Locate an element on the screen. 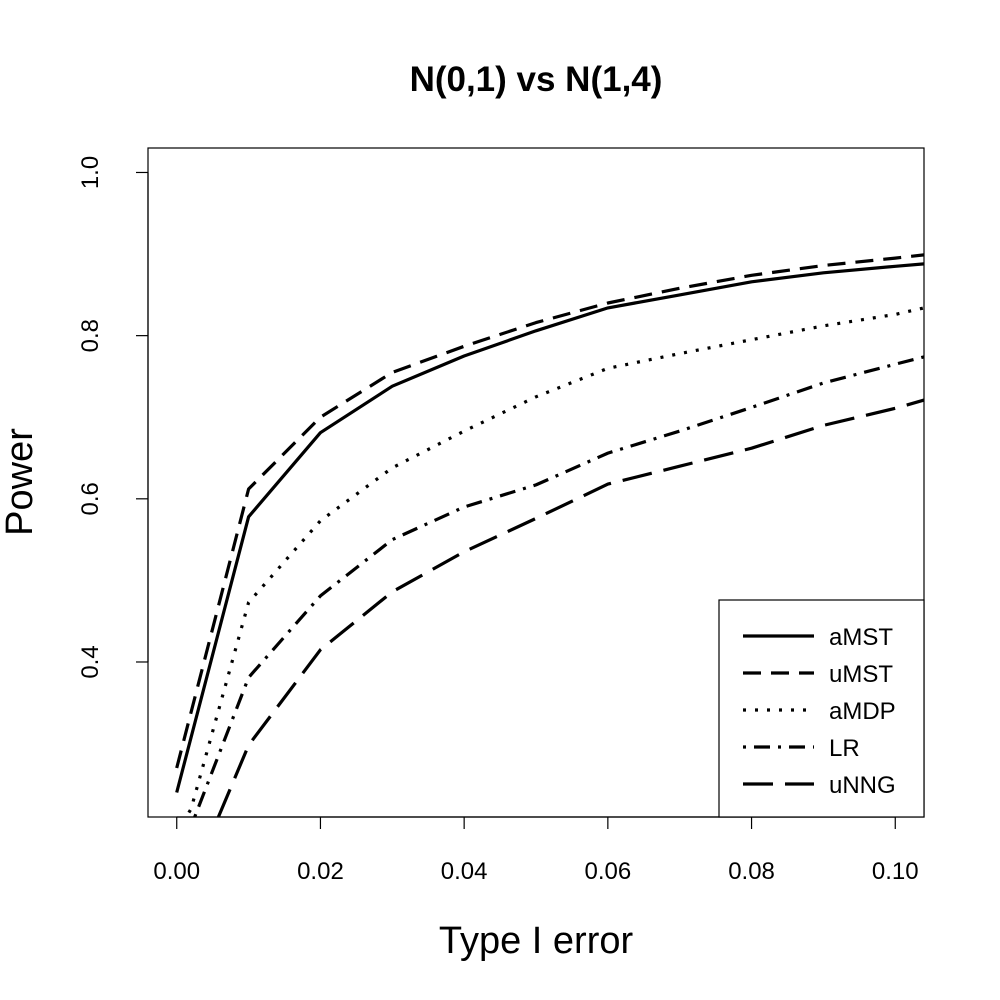 The height and width of the screenshot is (1000, 1000). y-axis-label: Power is located at coordinates (20, 482).